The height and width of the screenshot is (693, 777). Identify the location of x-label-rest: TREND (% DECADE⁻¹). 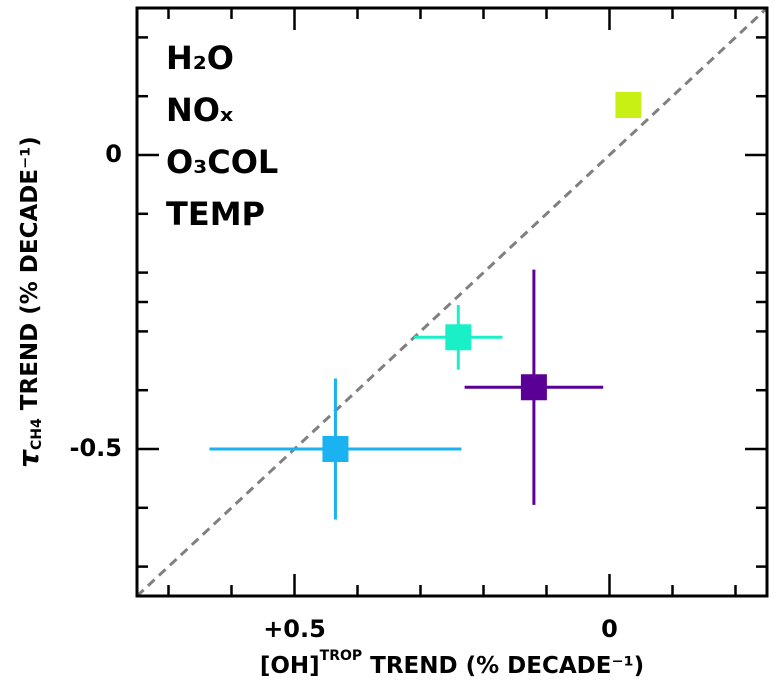
(503, 666).